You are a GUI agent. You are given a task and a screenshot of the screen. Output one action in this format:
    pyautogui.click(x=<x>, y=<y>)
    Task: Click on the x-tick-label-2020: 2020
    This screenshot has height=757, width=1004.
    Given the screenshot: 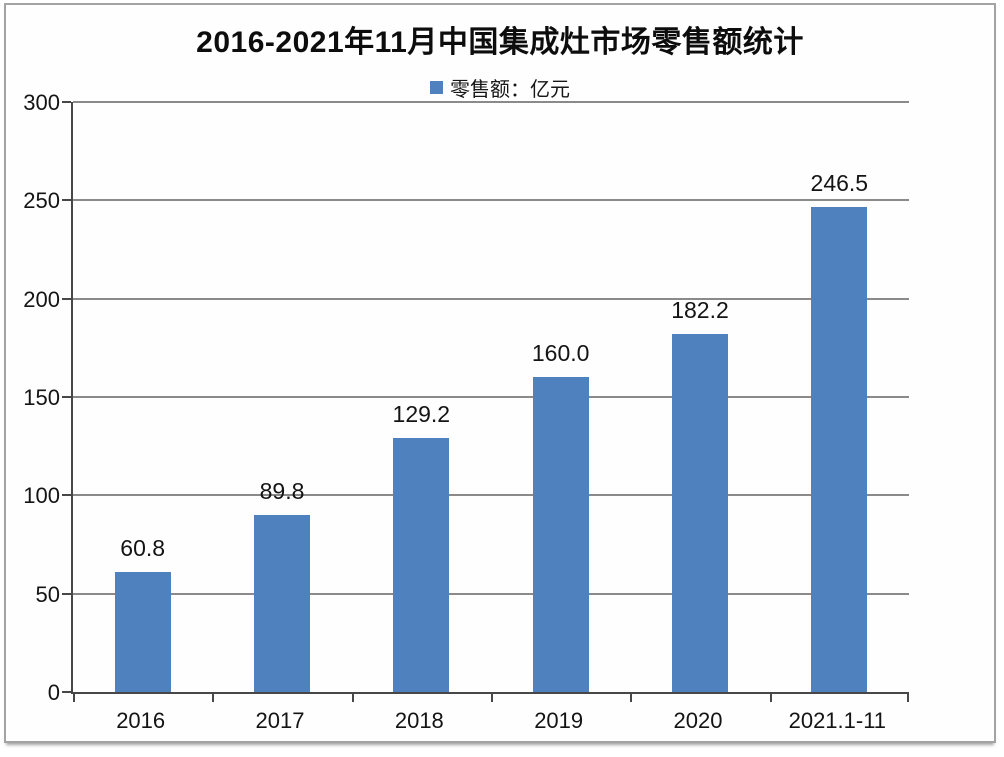 What is the action you would take?
    pyautogui.click(x=698, y=720)
    